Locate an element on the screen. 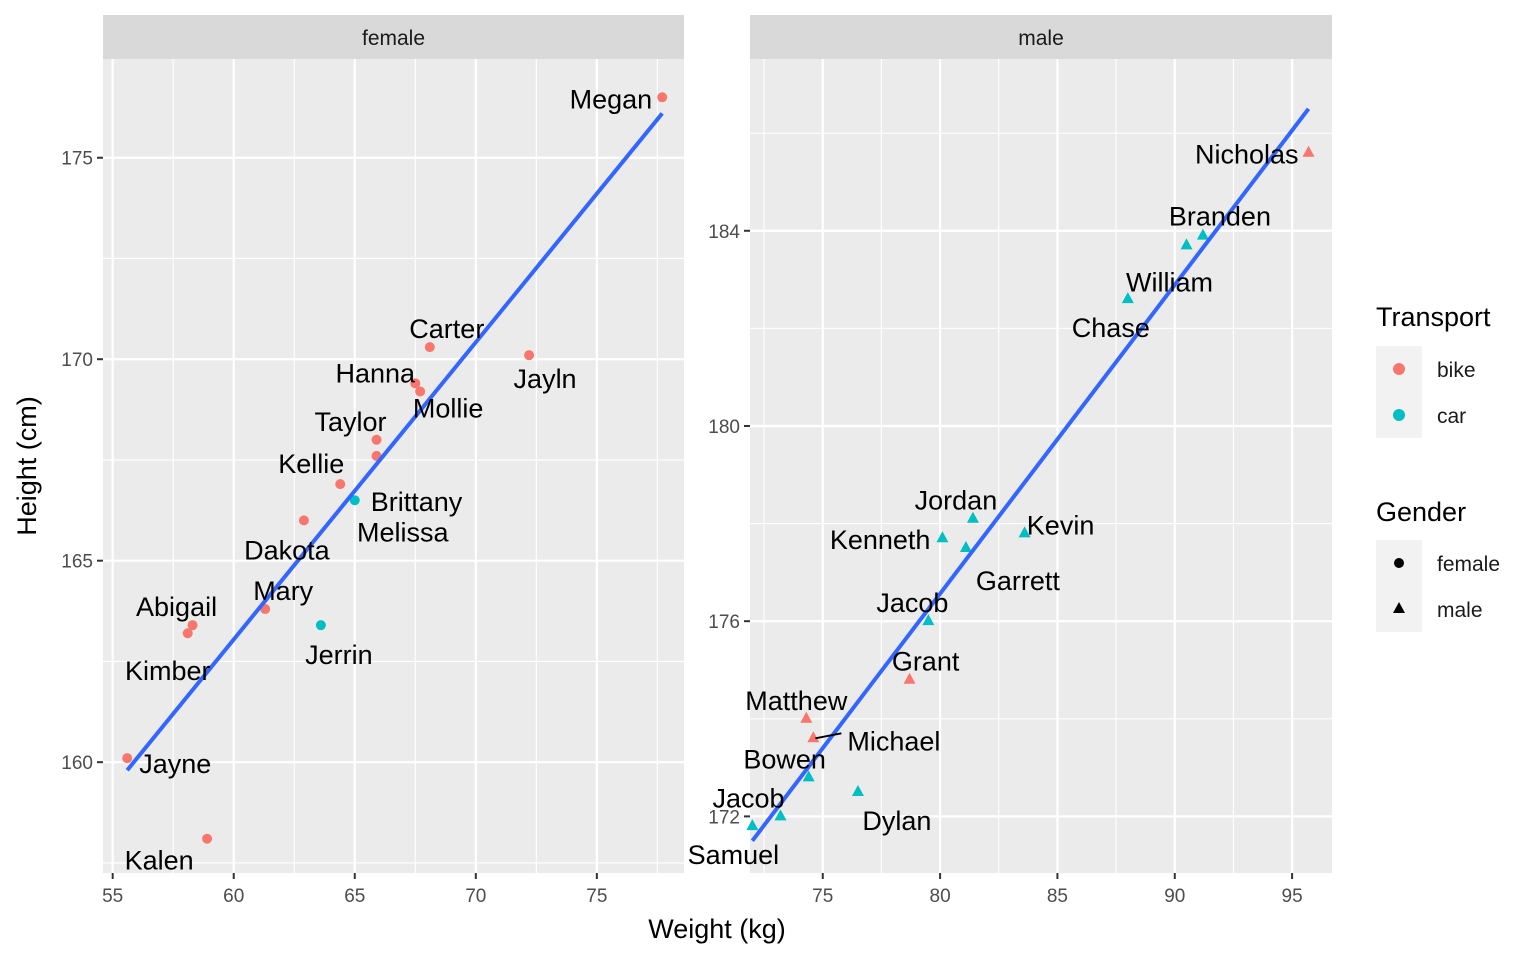 Image resolution: width=1536 pixels, height=960 pixels. legend-label-bike: bike is located at coordinates (1456, 370).